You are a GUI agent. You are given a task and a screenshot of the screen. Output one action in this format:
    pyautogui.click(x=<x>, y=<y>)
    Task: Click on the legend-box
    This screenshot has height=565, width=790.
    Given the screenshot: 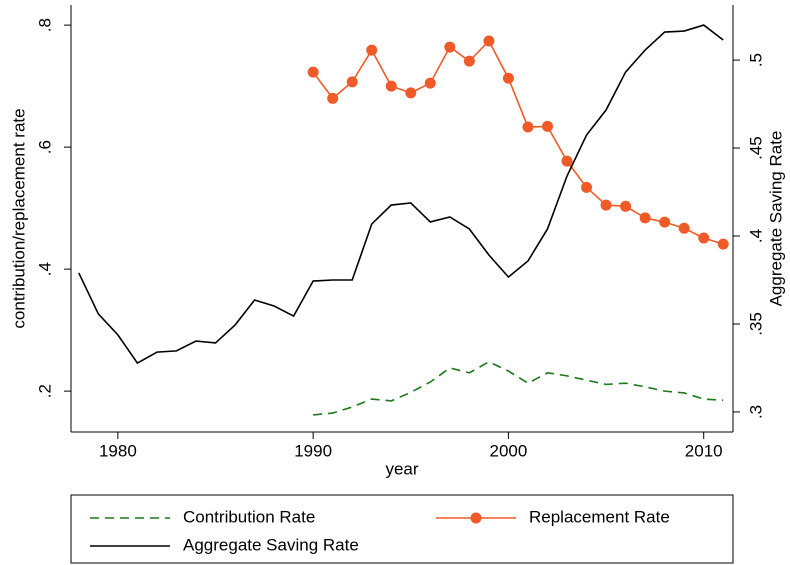 What is the action you would take?
    pyautogui.click(x=402, y=529)
    